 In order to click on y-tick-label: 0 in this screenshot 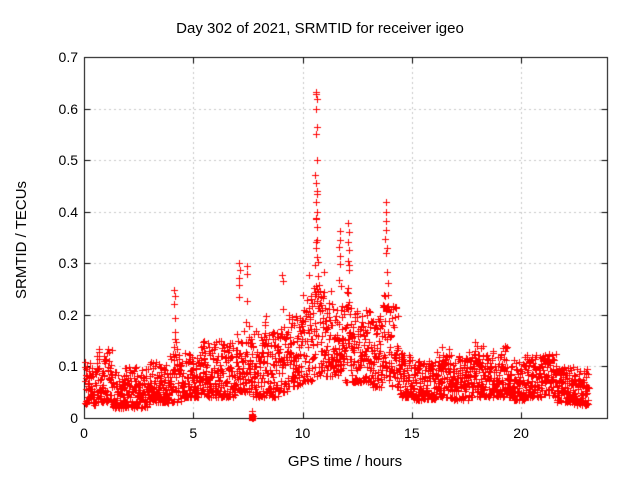, I will do `click(74, 418)`.